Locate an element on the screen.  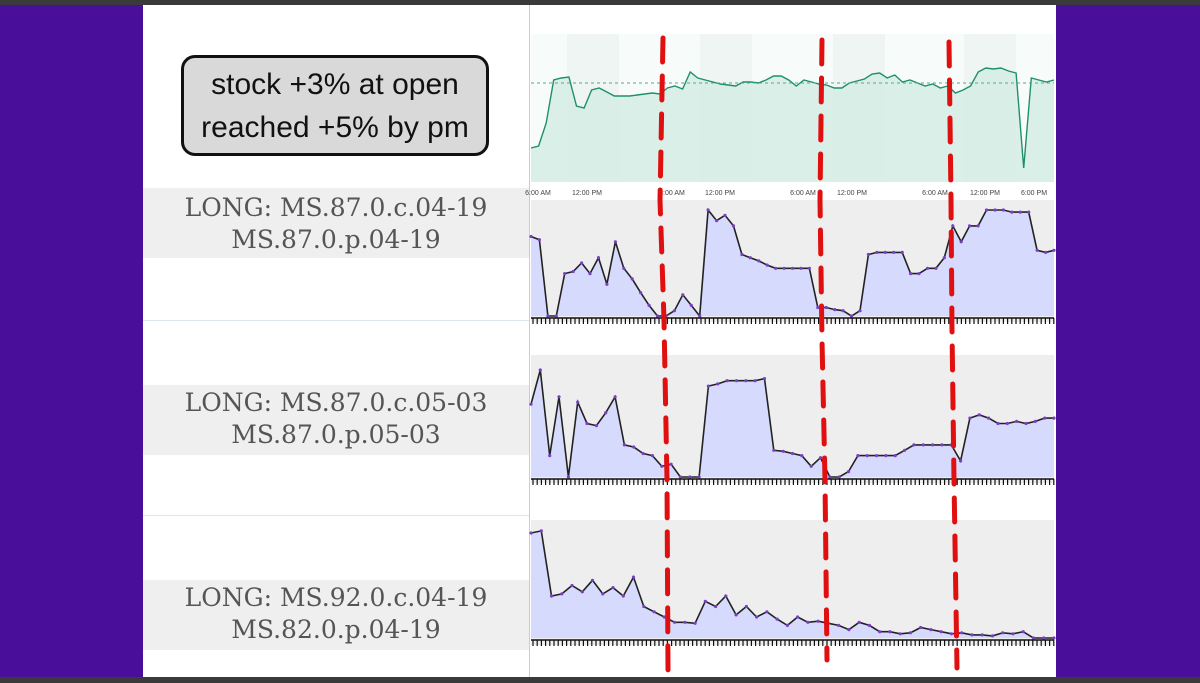
position-label-line: LONG: MS.87.0.c.05-03 is located at coordinates (336, 402).